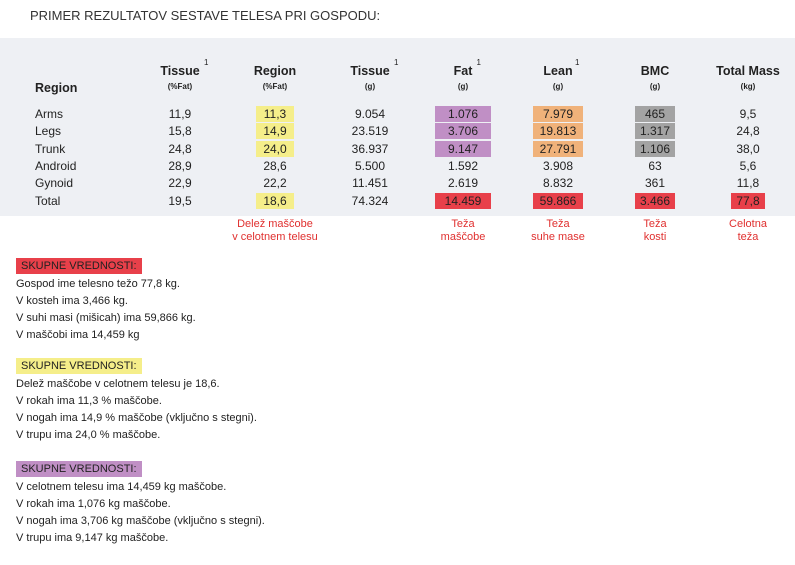 The height and width of the screenshot is (565, 795). What do you see at coordinates (370, 131) in the screenshot?
I see `table-cell: 23.519` at bounding box center [370, 131].